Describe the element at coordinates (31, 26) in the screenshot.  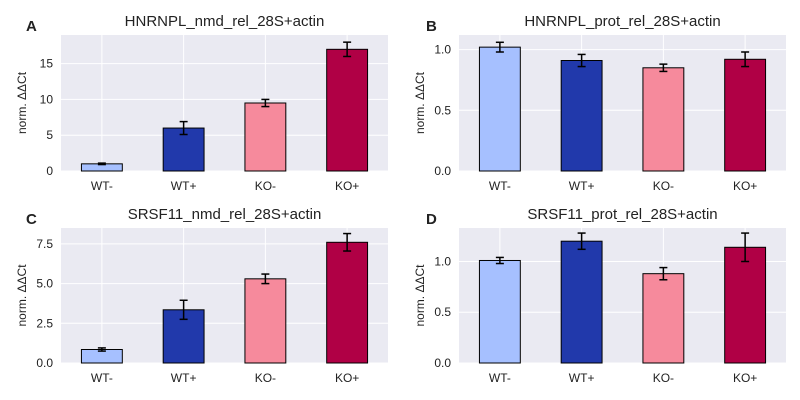
I see `panel-label: A` at that location.